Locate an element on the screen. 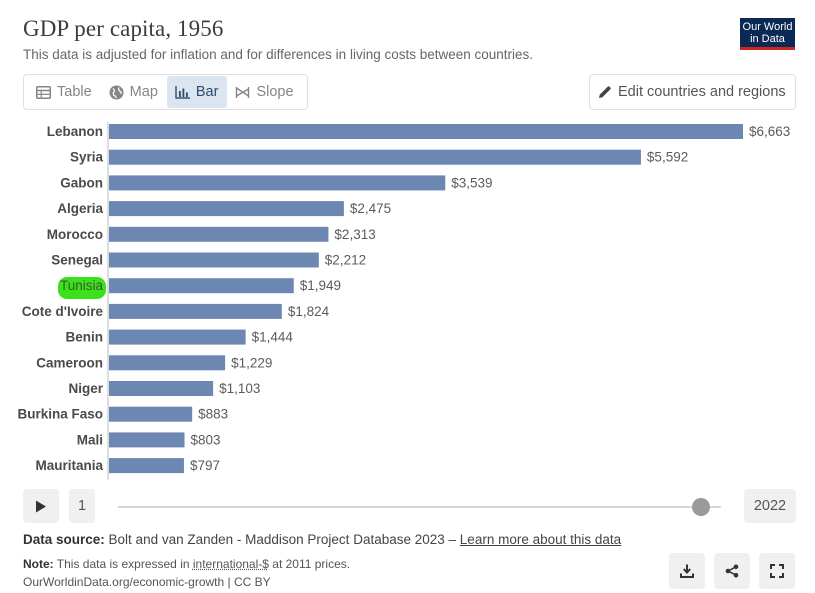 The image size is (815, 593). category-label: Niger is located at coordinates (85, 388).